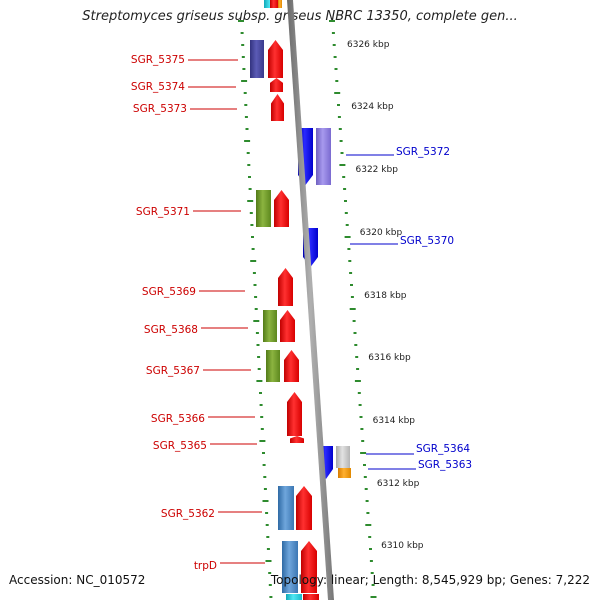  Describe the element at coordinates (445, 465) in the screenshot. I see `gene-label-sgr-5363: SGR_5363` at that location.